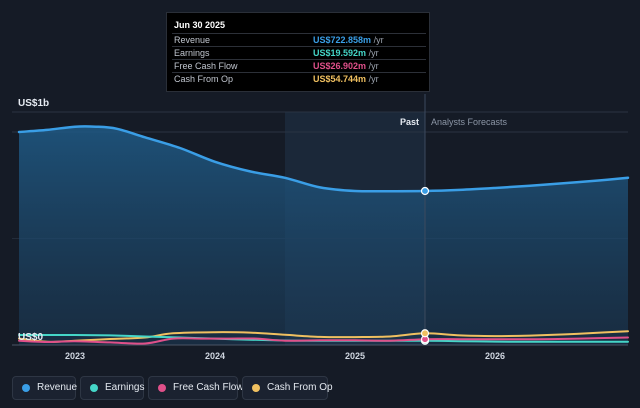 The image size is (640, 408). I want to click on tooltip-value: US$26.902m, so click(340, 66).